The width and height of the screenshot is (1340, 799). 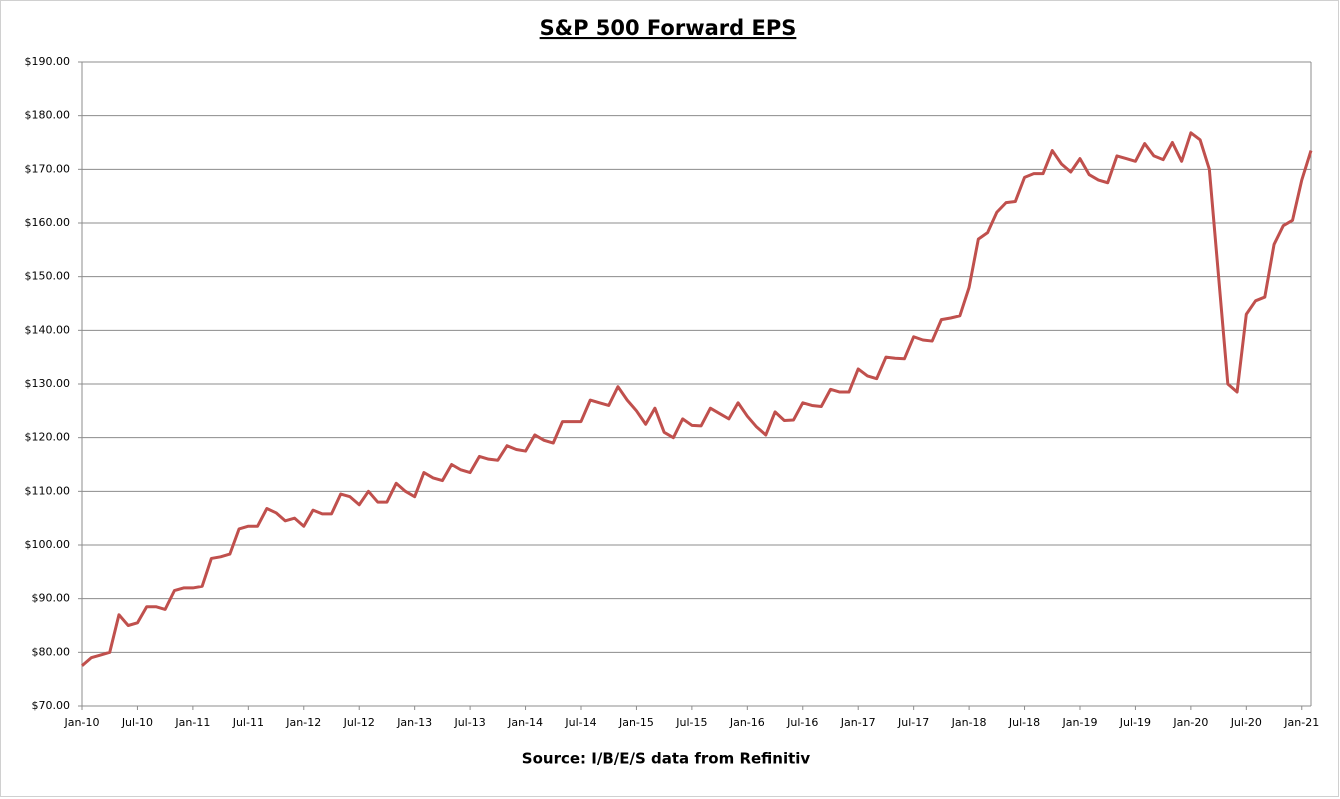 I want to click on chart-title: S&P 500 Forward EPS, so click(x=668, y=28).